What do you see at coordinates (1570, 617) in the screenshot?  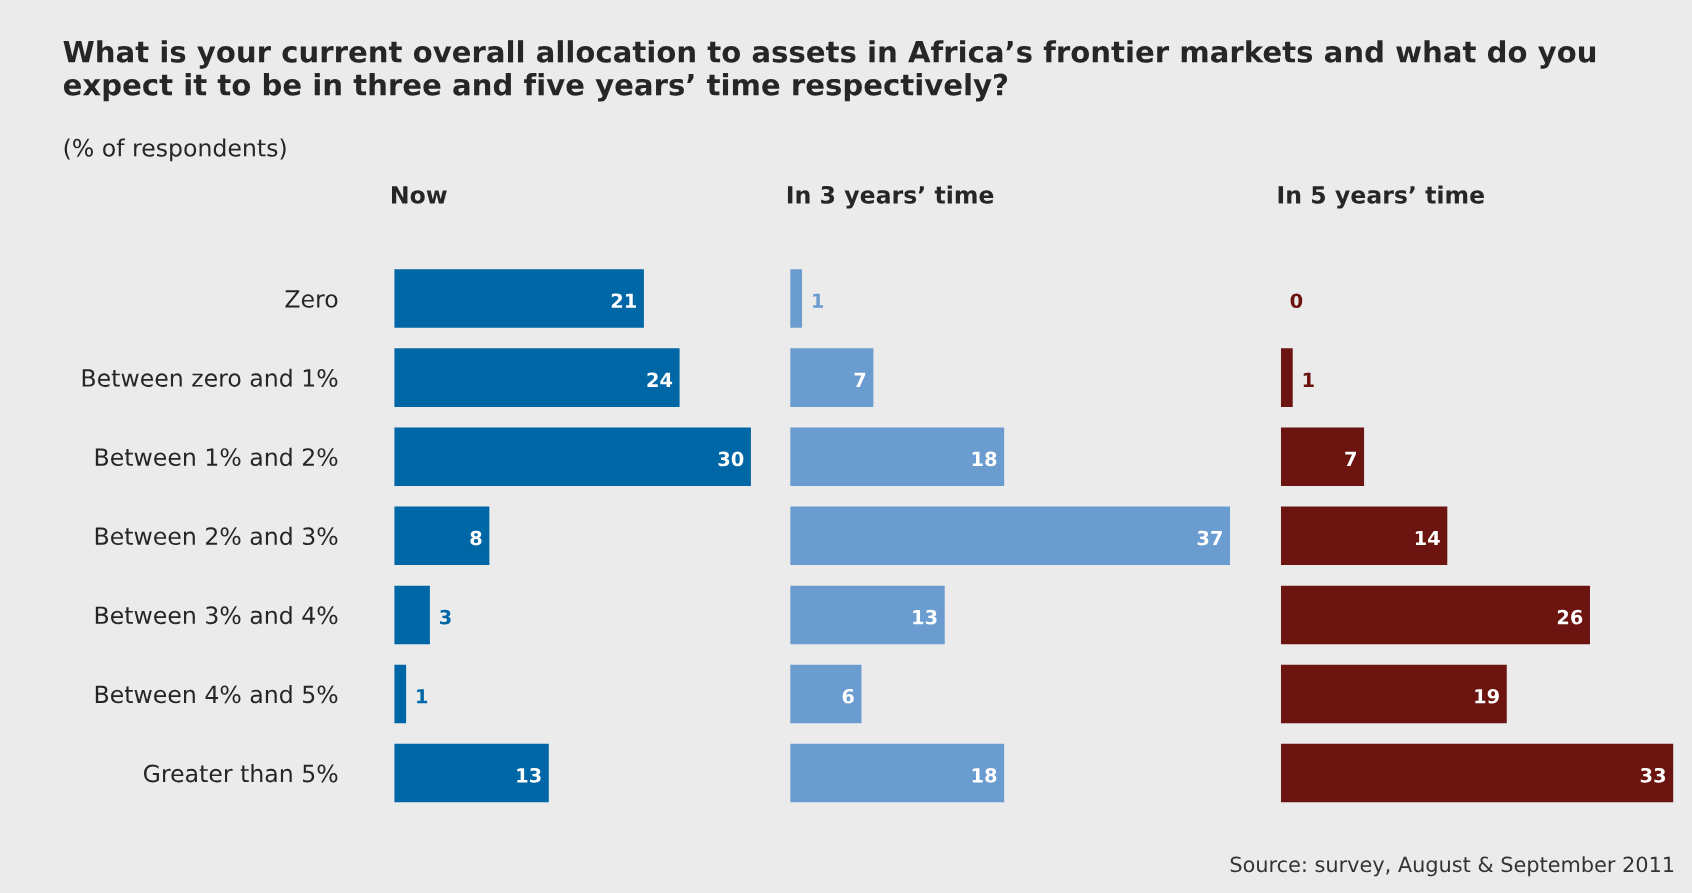 I see `data-label: 26` at bounding box center [1570, 617].